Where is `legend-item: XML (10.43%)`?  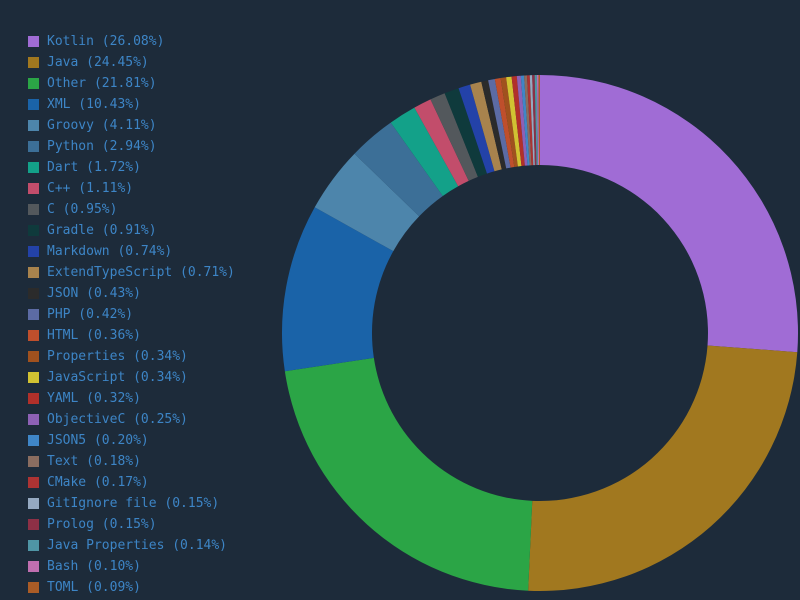 legend-item: XML (10.43%) is located at coordinates (131, 104).